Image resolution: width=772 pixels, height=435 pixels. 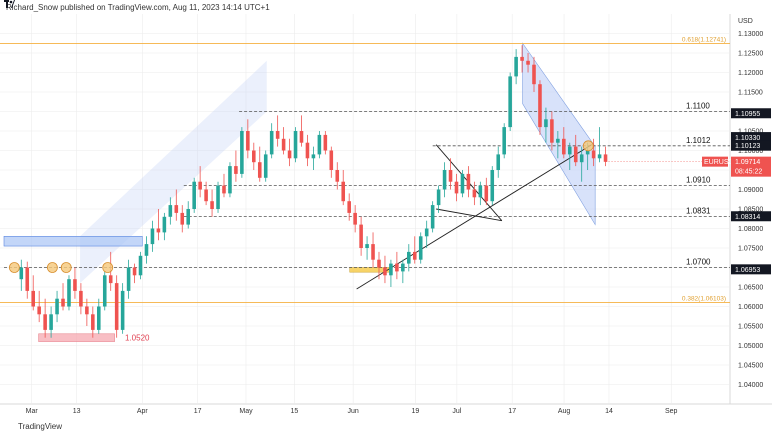 I want to click on price-tick-label: 1.13000, so click(x=750, y=34).